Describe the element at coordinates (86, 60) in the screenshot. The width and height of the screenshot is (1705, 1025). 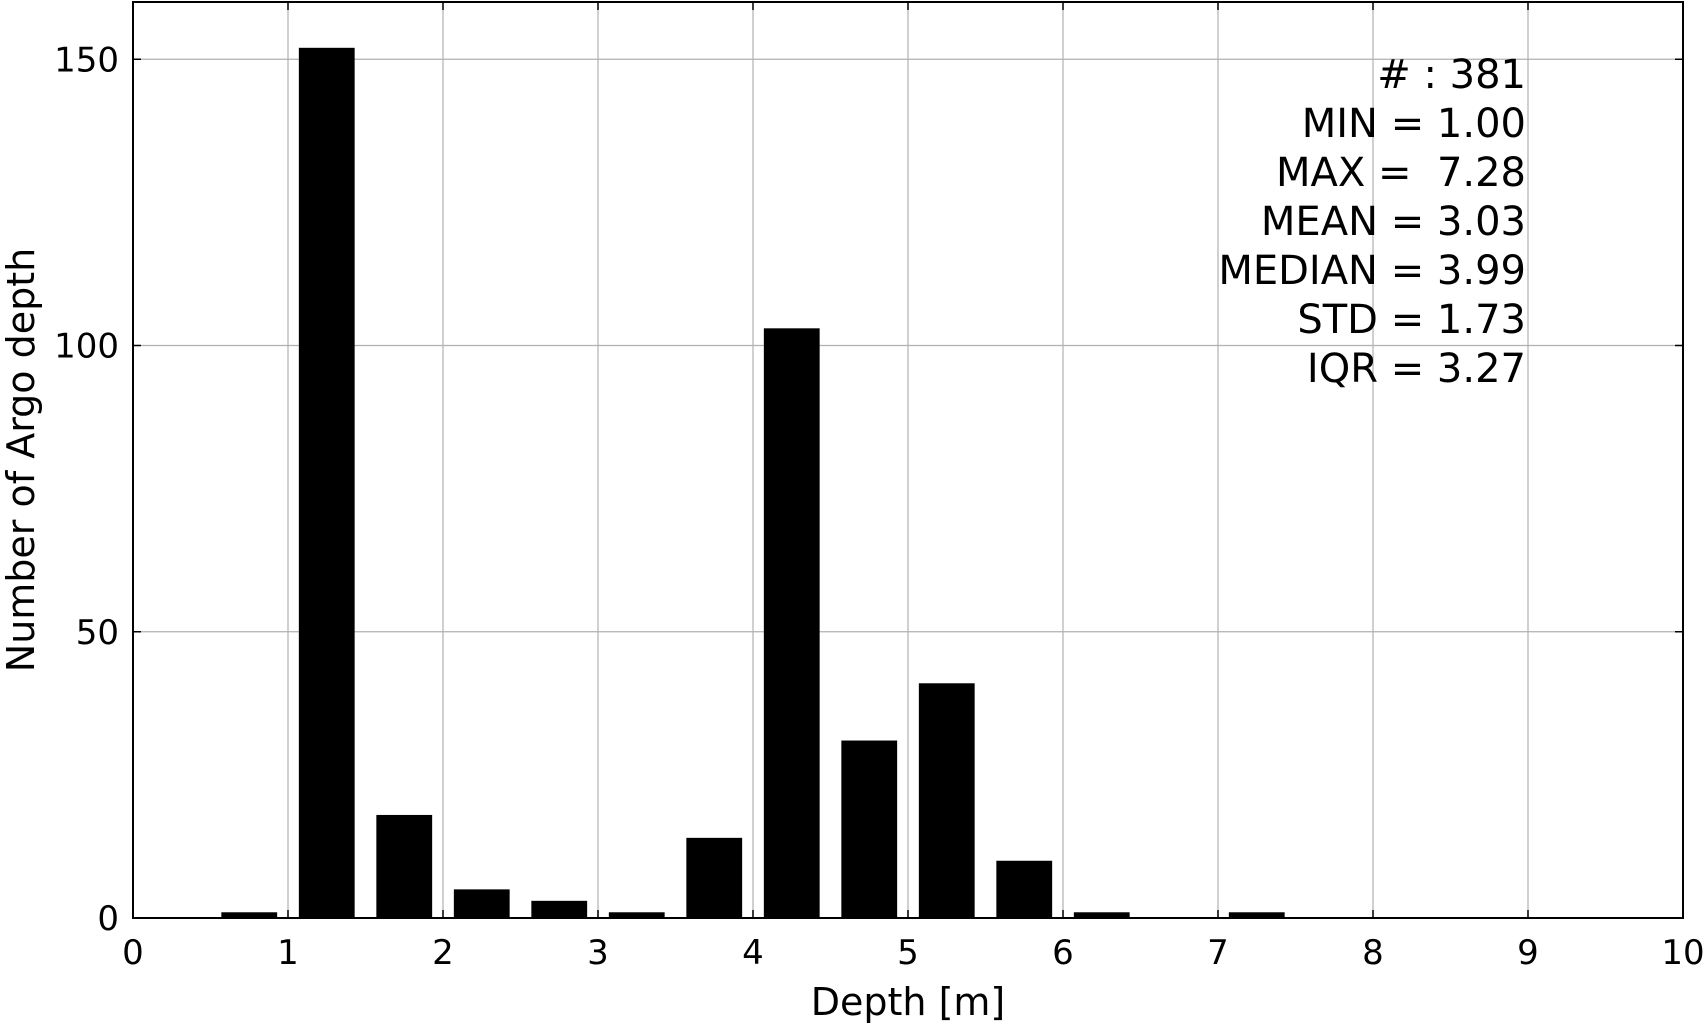
I see `y-tick-label: 150` at that location.